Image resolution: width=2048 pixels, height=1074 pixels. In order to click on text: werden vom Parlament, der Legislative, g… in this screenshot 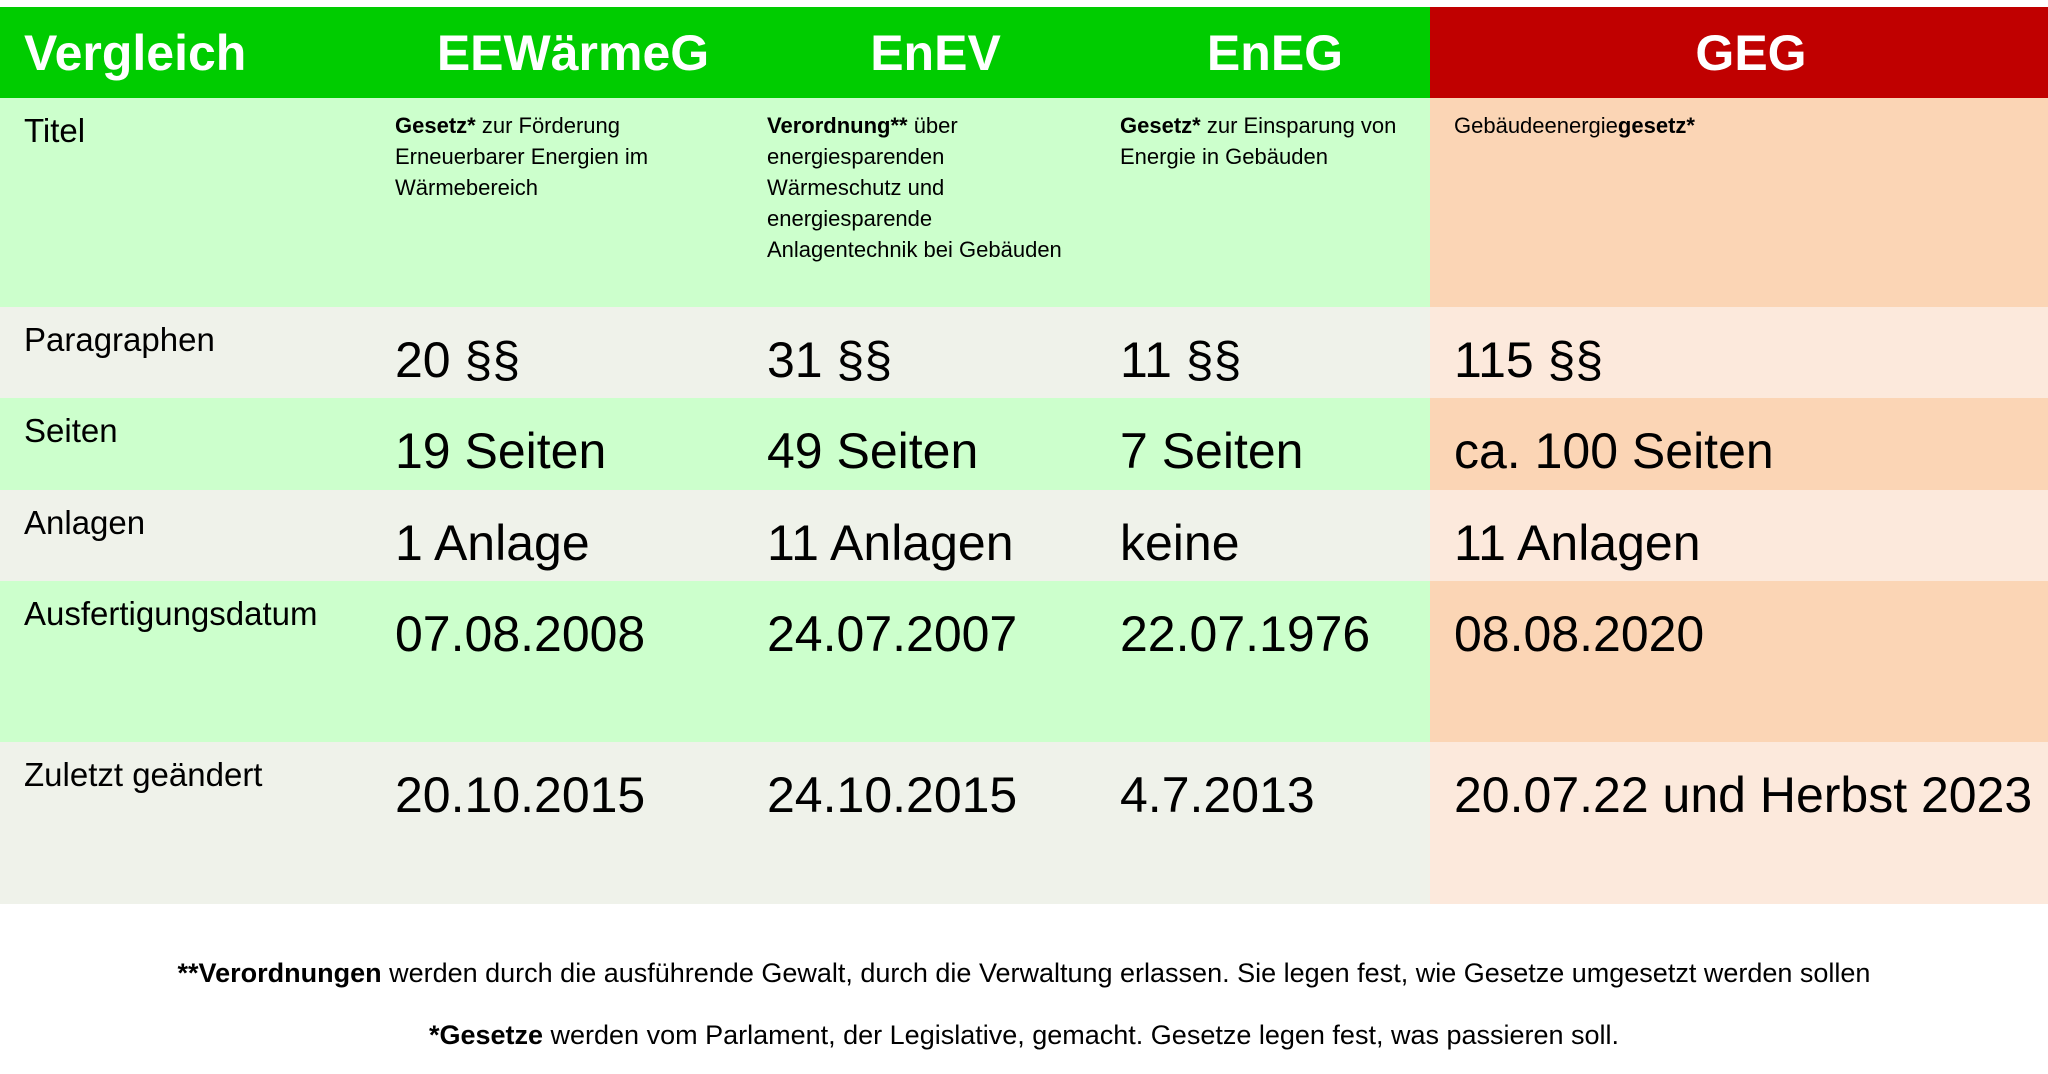, I will do `click(1081, 1035)`.